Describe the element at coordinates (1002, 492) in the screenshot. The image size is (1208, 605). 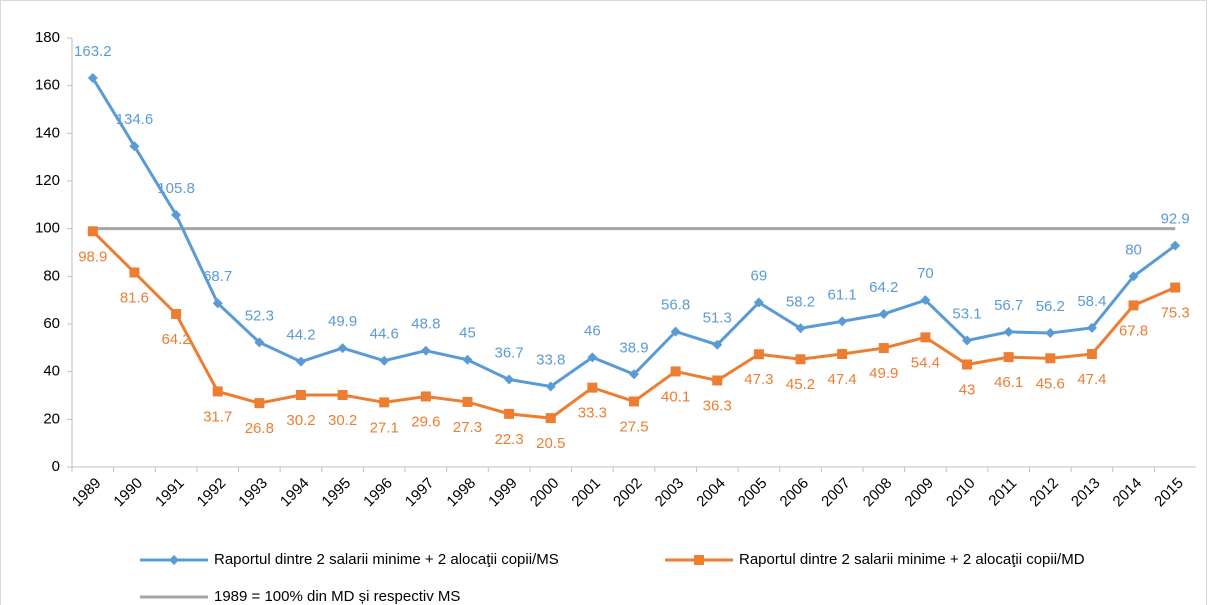
I see `x-tick-label: 2011` at that location.